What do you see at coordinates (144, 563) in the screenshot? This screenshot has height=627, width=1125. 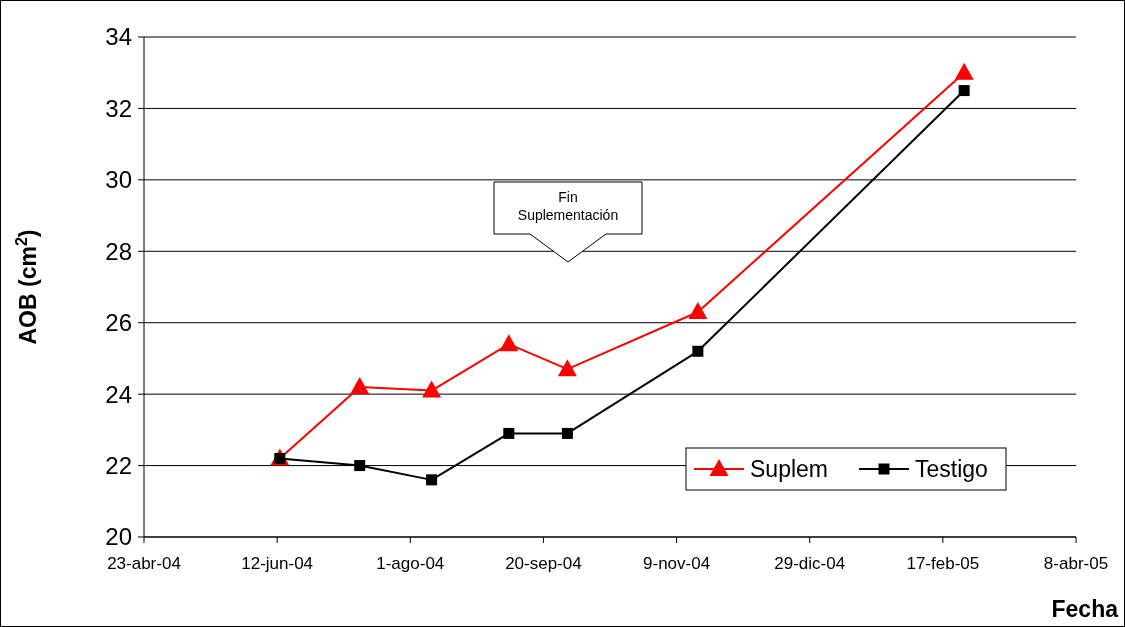 I see `x-tick-label: 23-abr-04` at bounding box center [144, 563].